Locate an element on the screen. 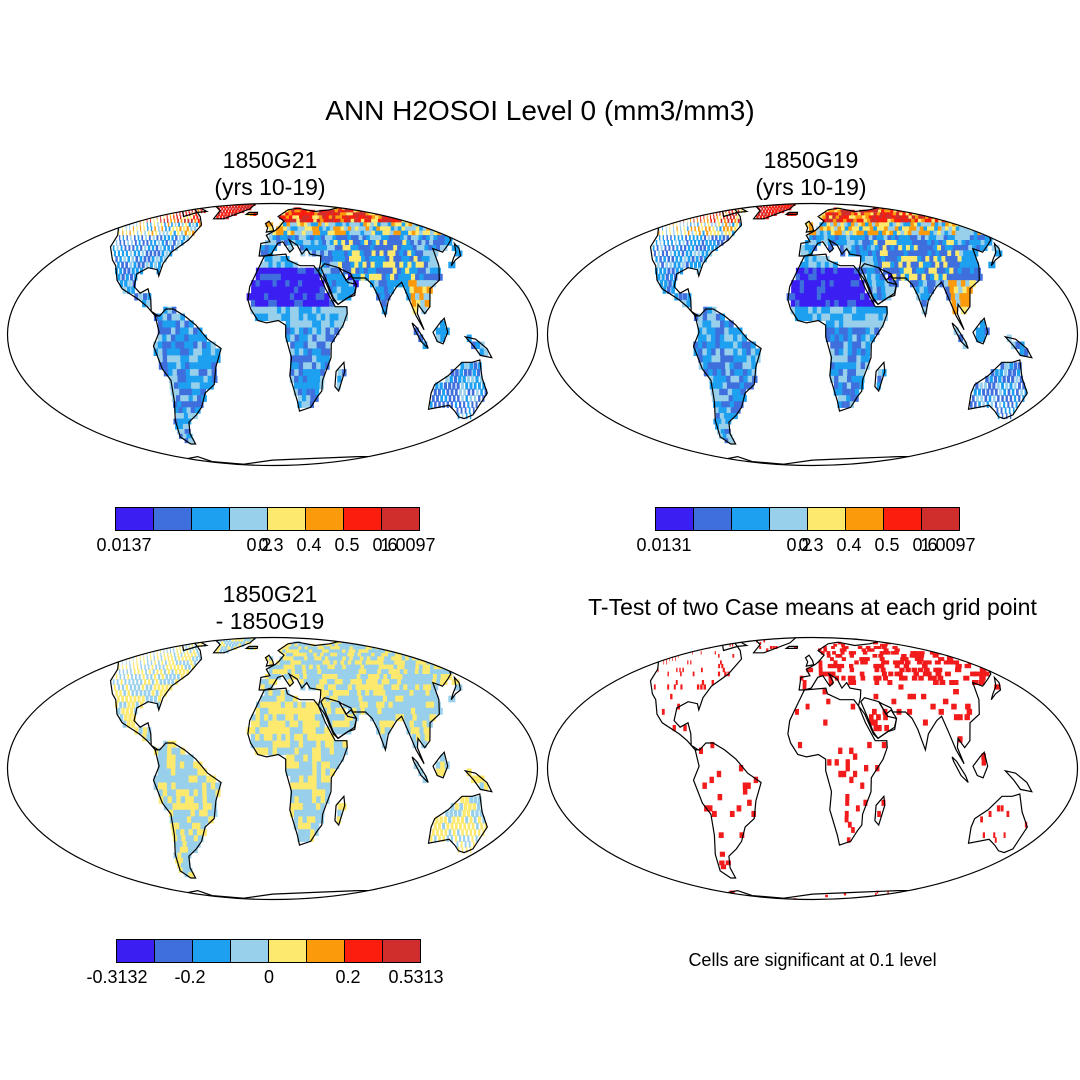 The width and height of the screenshot is (1080, 1080). map-field is located at coordinates (836, 334).